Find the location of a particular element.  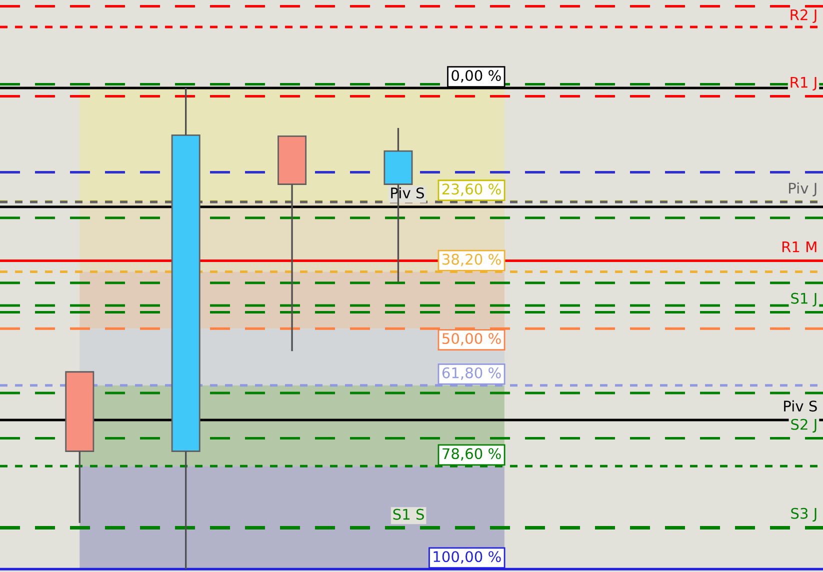

ref-line-label: R2 J is located at coordinates (803, 16).